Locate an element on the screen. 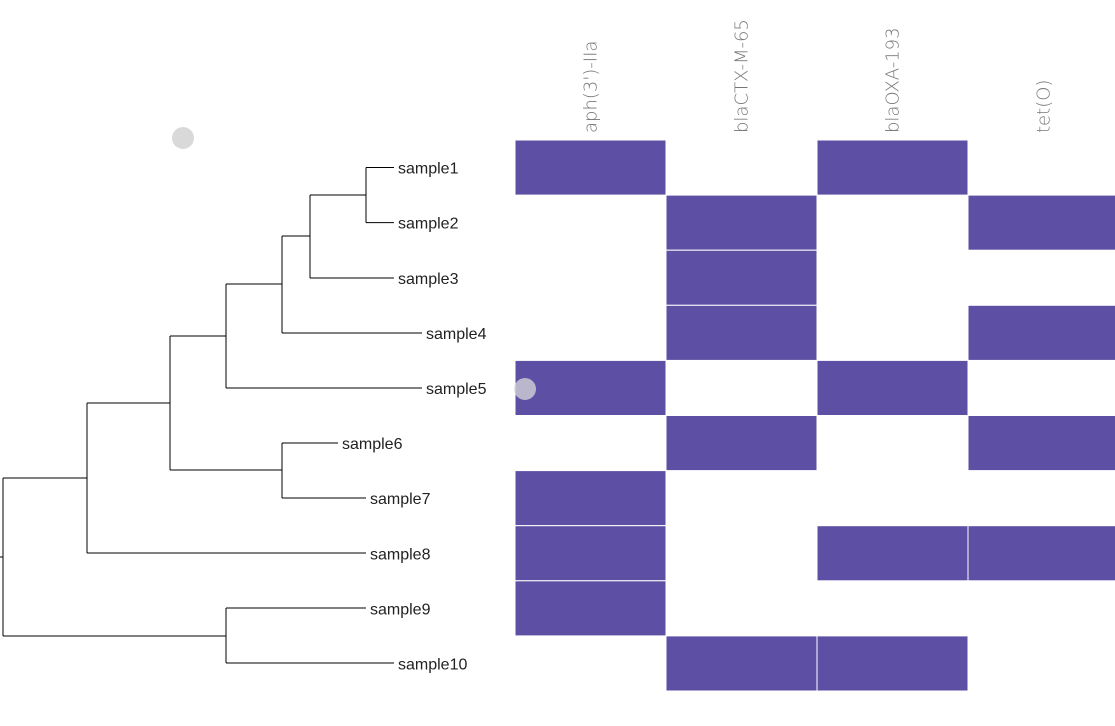  leaf-label: sample7 is located at coordinates (400, 499).